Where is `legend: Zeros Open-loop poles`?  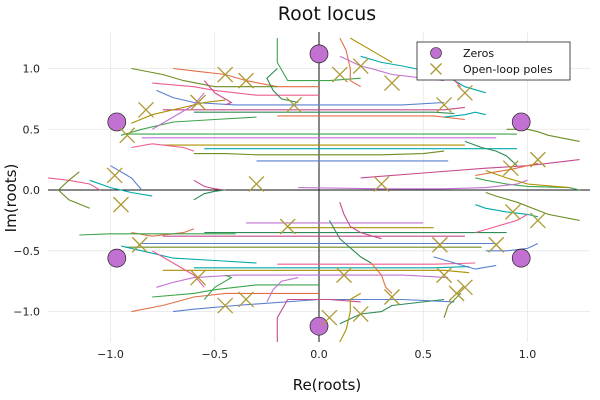
legend: Zeros Open-loop poles is located at coordinates (493, 61).